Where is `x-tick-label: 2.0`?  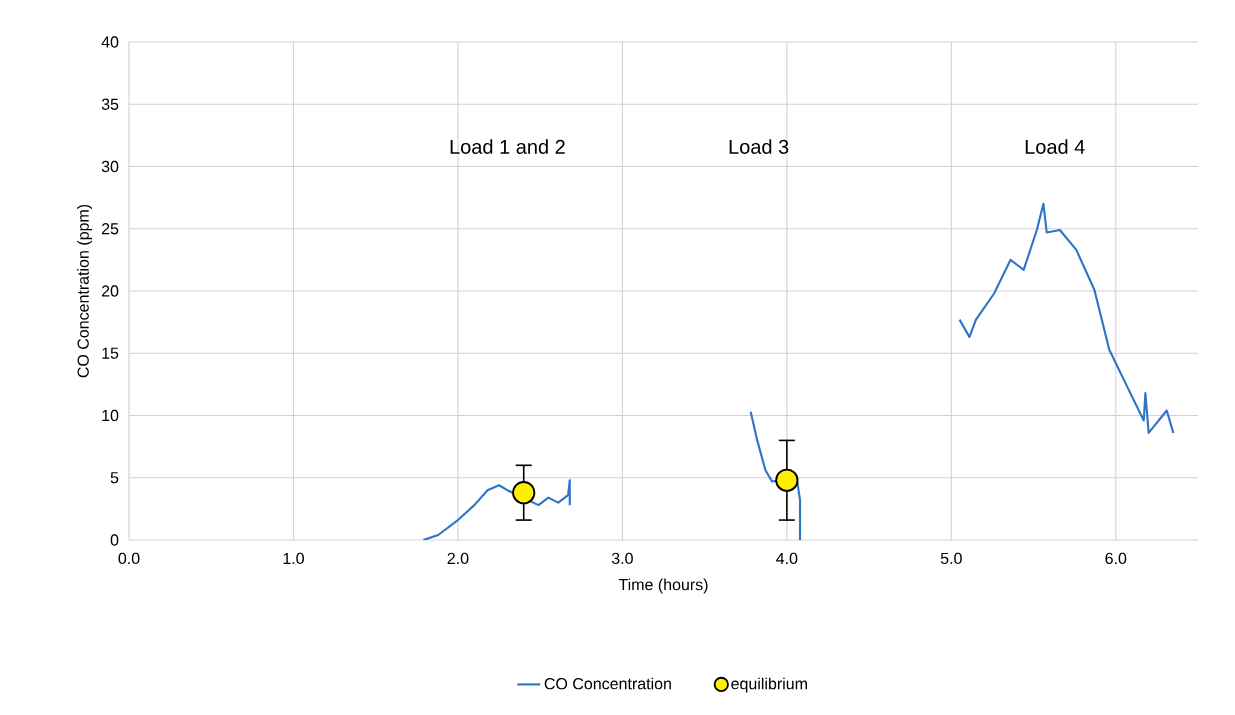
x-tick-label: 2.0 is located at coordinates (458, 558).